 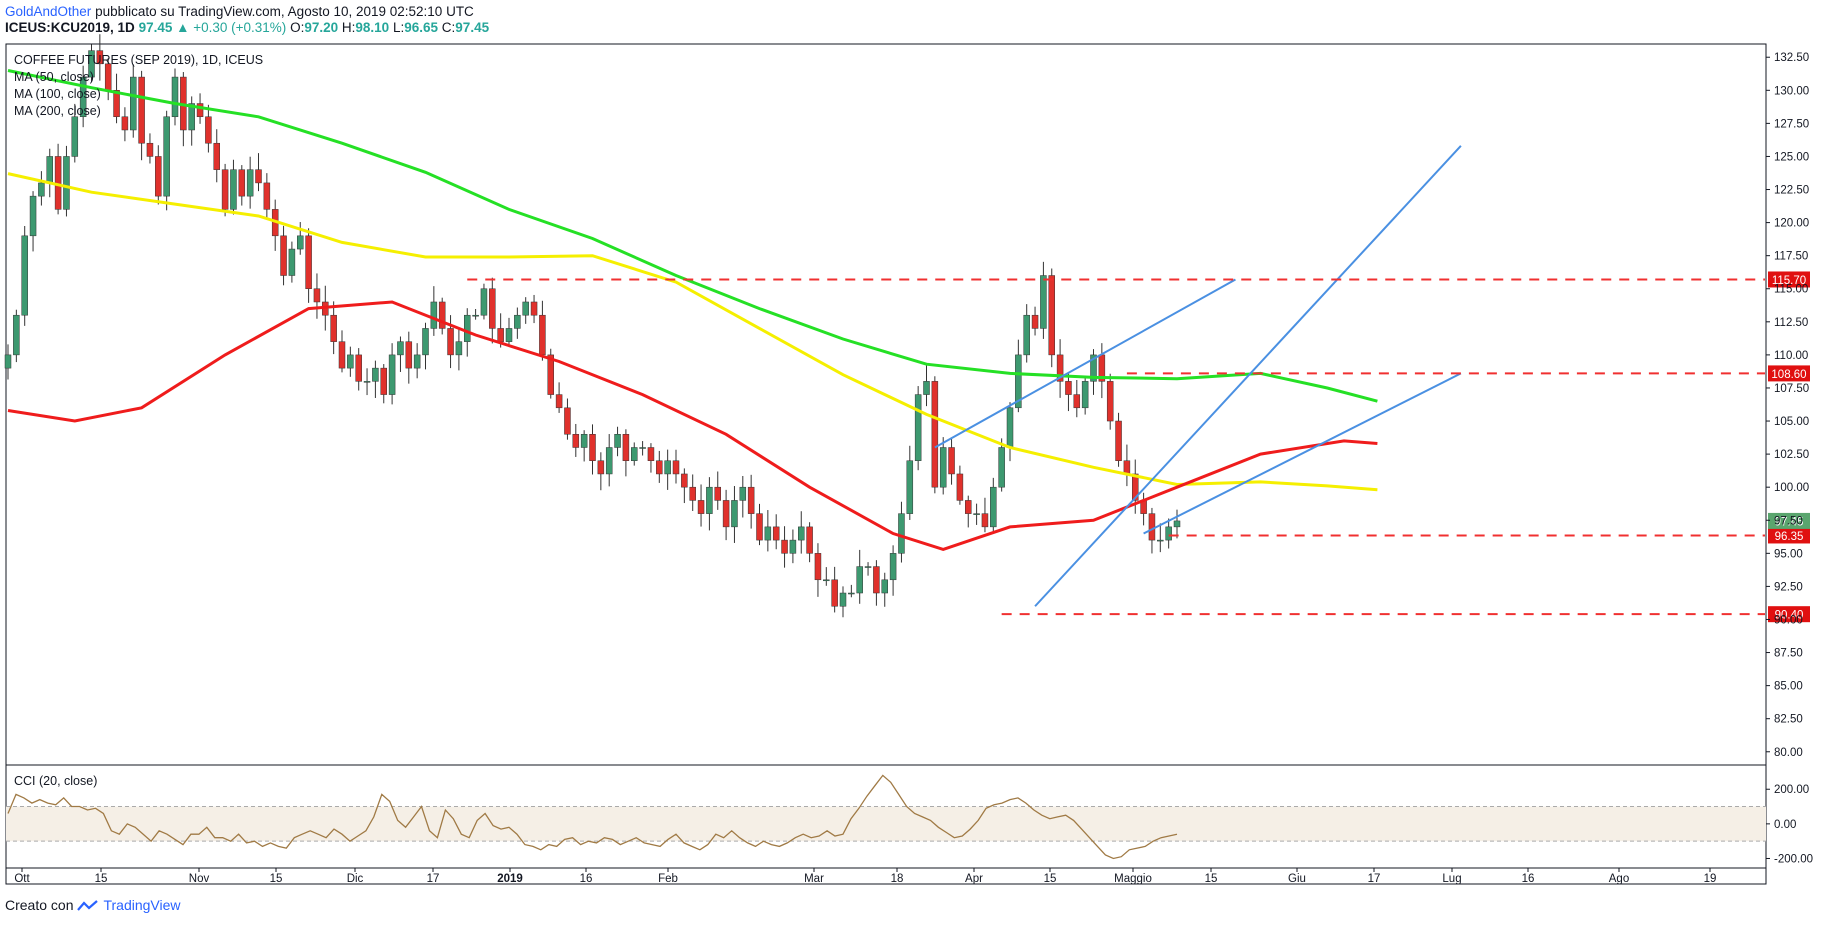 What do you see at coordinates (1133, 879) in the screenshot?
I see `time-tick-label: Maggio` at bounding box center [1133, 879].